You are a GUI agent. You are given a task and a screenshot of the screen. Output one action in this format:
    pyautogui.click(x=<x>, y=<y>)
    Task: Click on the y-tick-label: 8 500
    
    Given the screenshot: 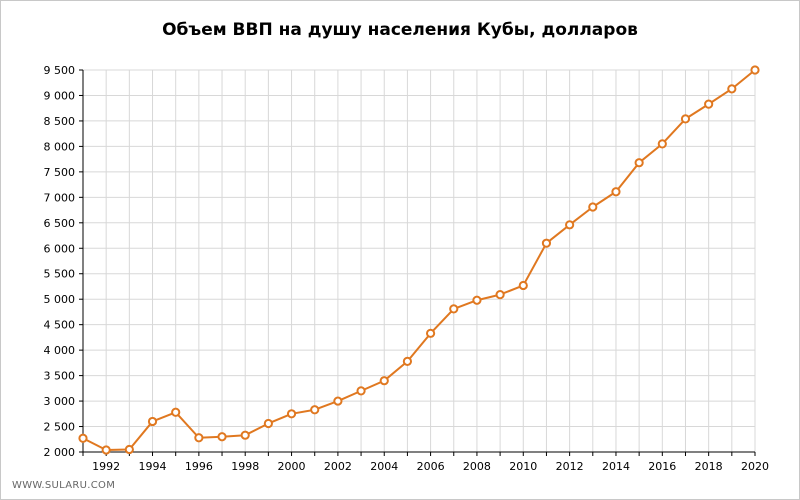 What is the action you would take?
    pyautogui.click(x=60, y=121)
    